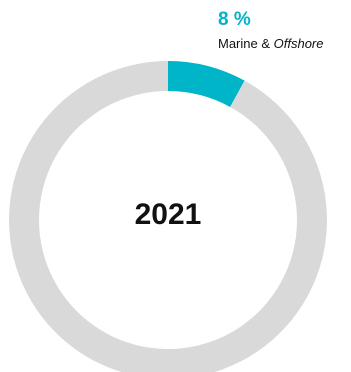 The image size is (351, 372). I want to click on donut-center-year: 2021, so click(168, 214).